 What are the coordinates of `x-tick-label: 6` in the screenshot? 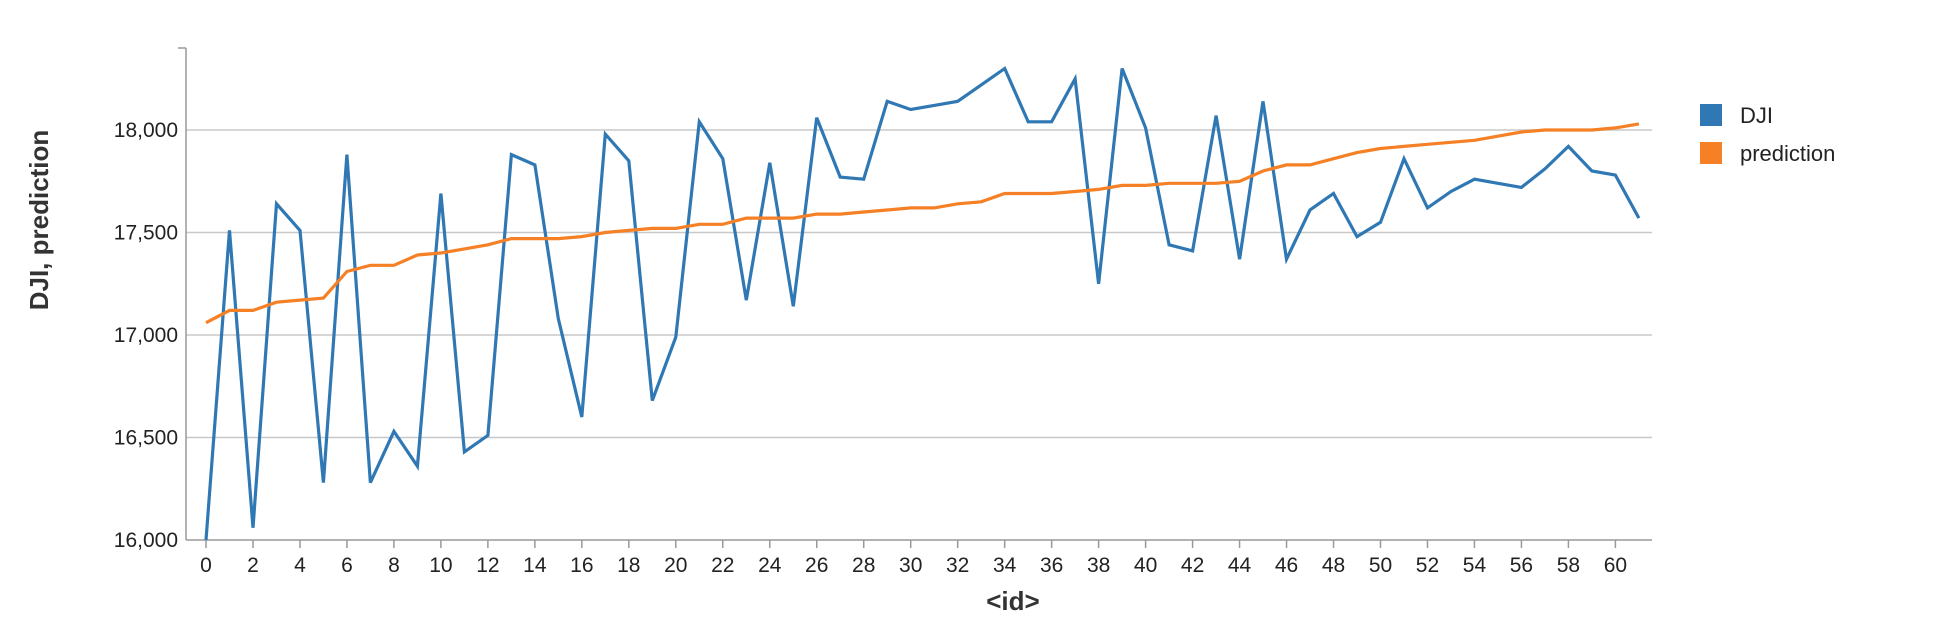 It's located at (347, 565).